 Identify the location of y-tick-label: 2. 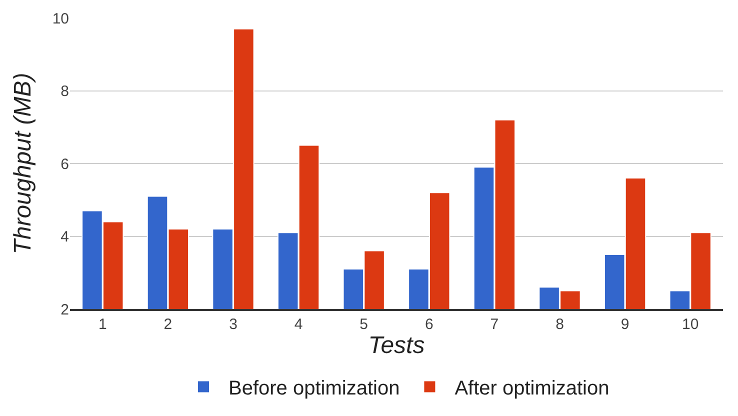
(64, 309).